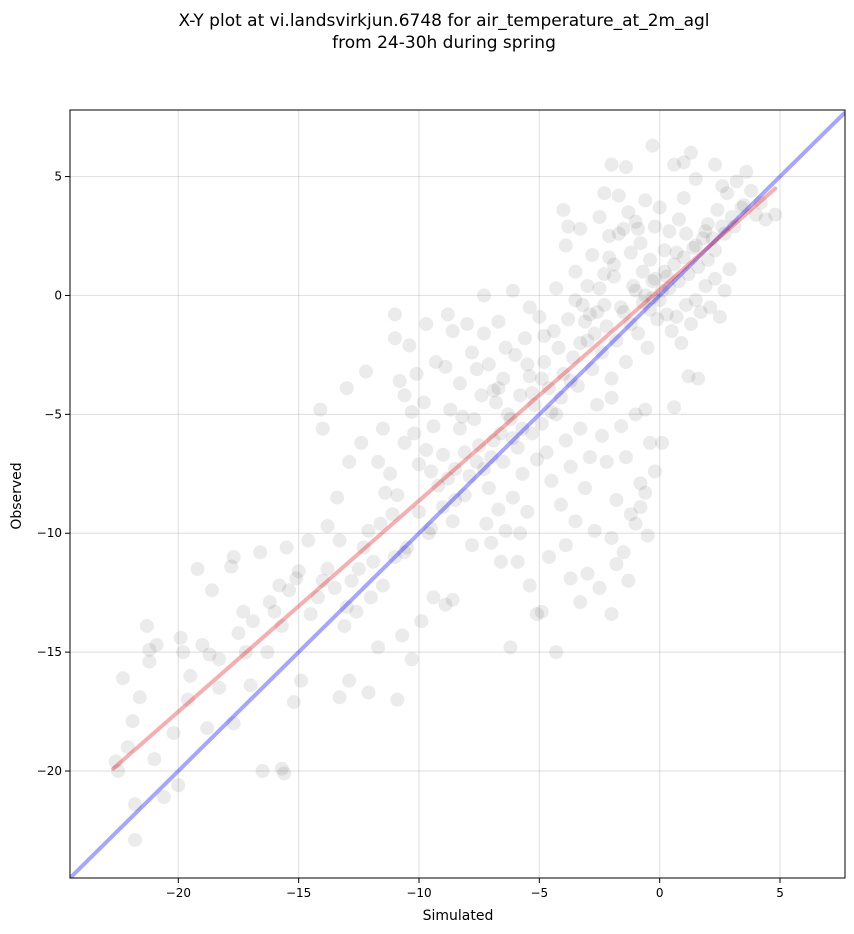 This screenshot has width=854, height=934. Describe the element at coordinates (780, 893) in the screenshot. I see `x-tick-label: 5` at that location.